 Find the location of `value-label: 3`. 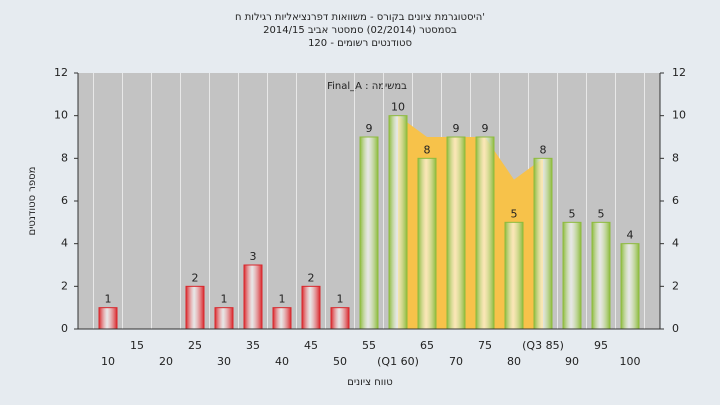

value-label: 3 is located at coordinates (253, 256).